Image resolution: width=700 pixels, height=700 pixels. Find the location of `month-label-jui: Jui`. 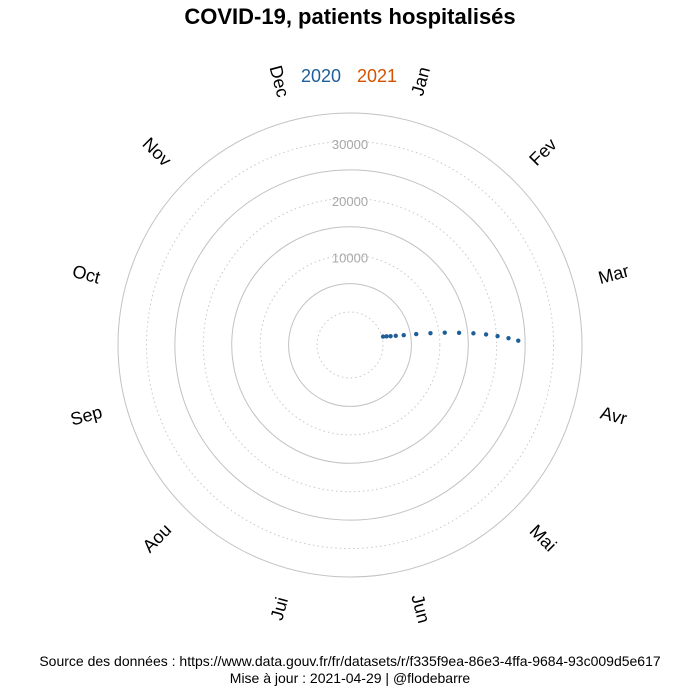

month-label-jui: Jui is located at coordinates (279, 608).